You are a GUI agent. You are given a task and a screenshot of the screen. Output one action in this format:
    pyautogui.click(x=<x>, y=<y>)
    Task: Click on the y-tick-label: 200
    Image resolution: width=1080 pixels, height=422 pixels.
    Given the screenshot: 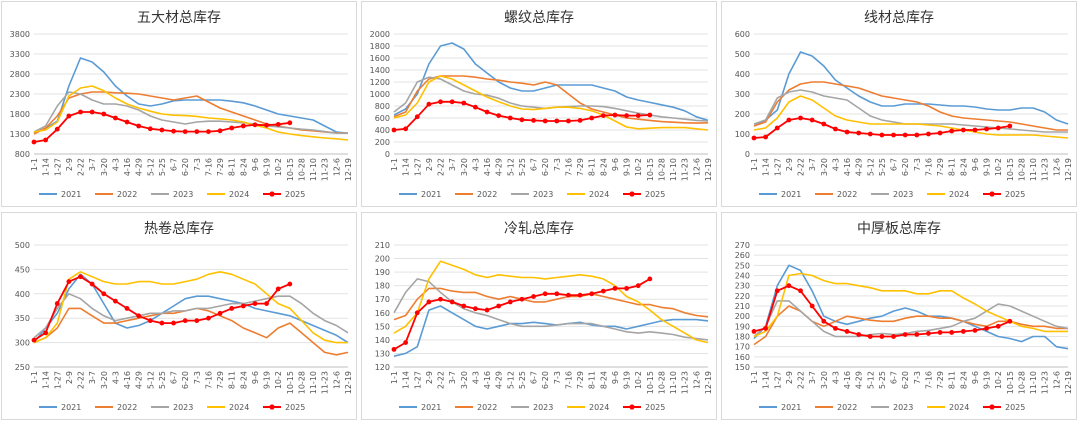 What is the action you would take?
    pyautogui.click(x=742, y=114)
    